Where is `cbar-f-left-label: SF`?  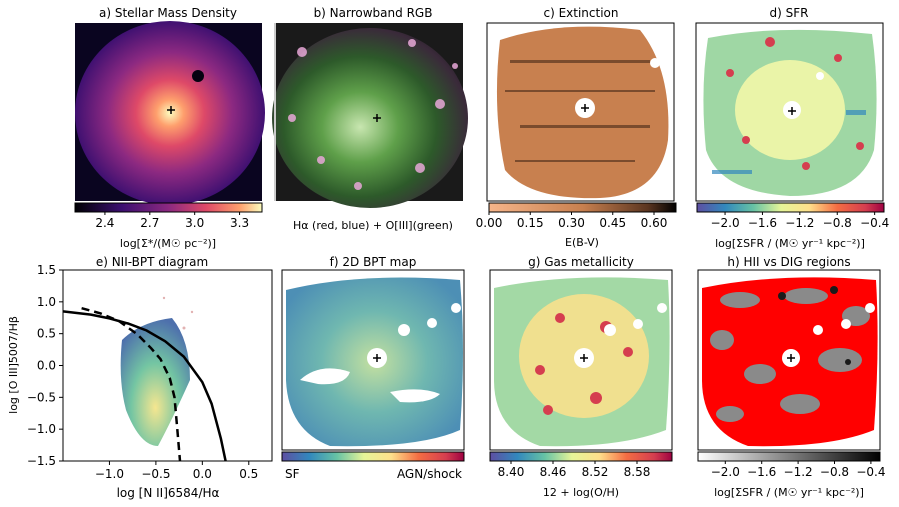
cbar-f-left-label: SF is located at coordinates (292, 474).